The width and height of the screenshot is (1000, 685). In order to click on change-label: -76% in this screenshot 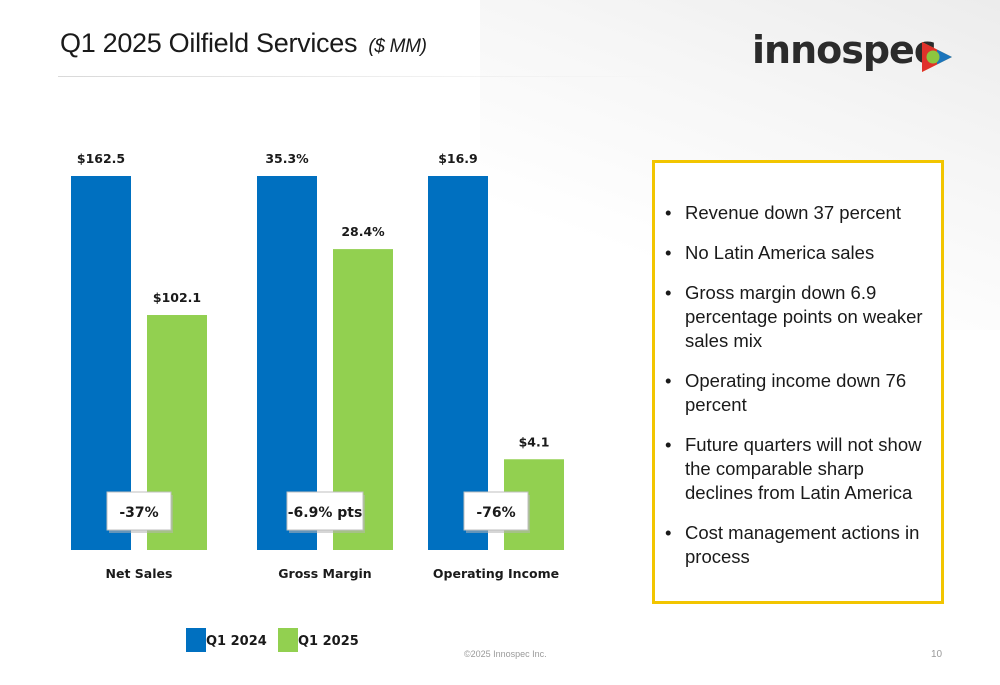, I will do `click(495, 513)`.